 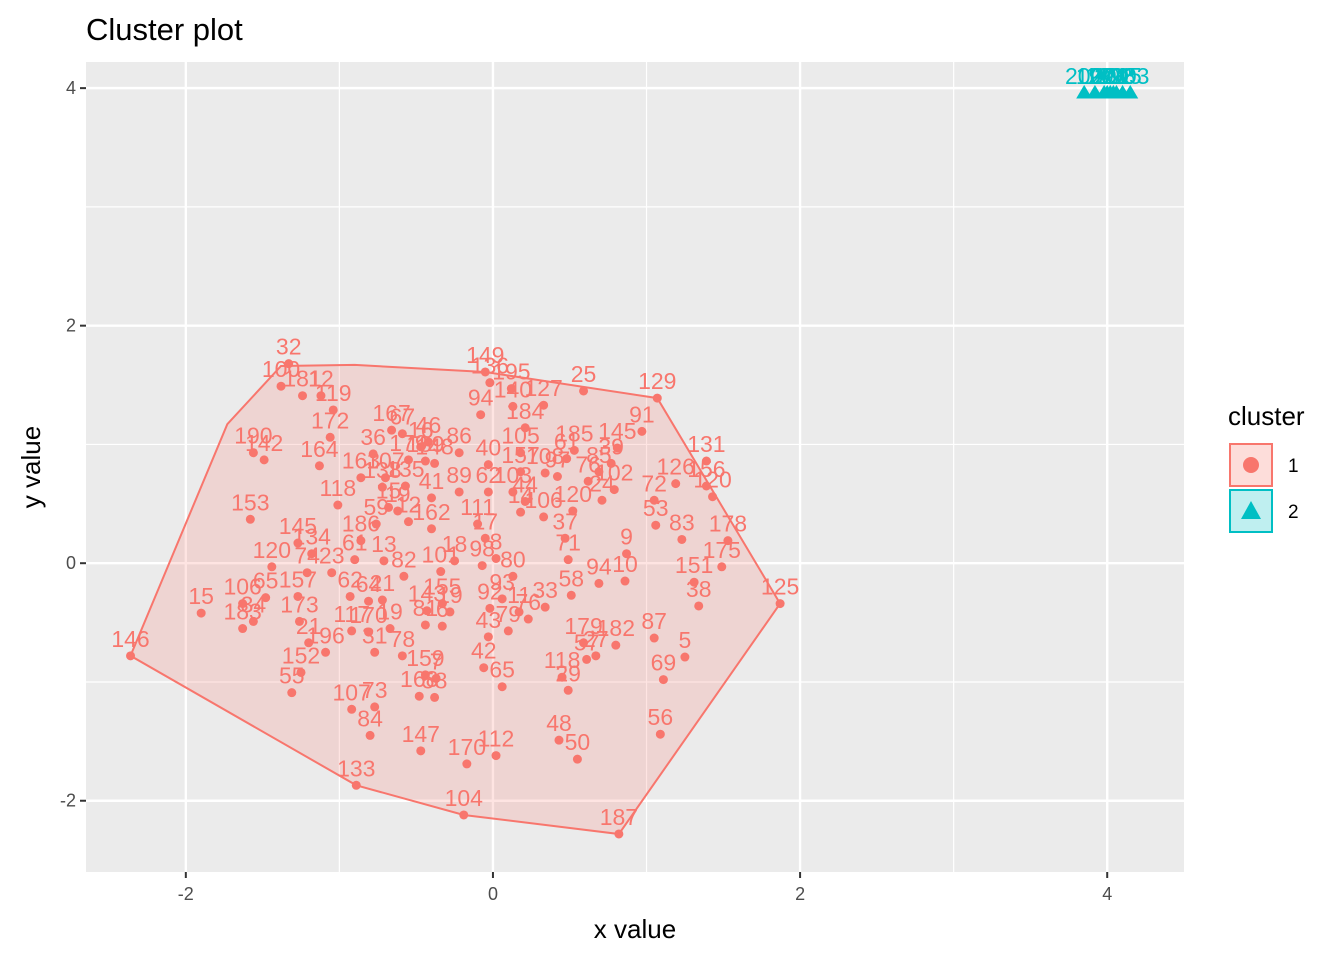 I want to click on point-label: 143, so click(x=427, y=594).